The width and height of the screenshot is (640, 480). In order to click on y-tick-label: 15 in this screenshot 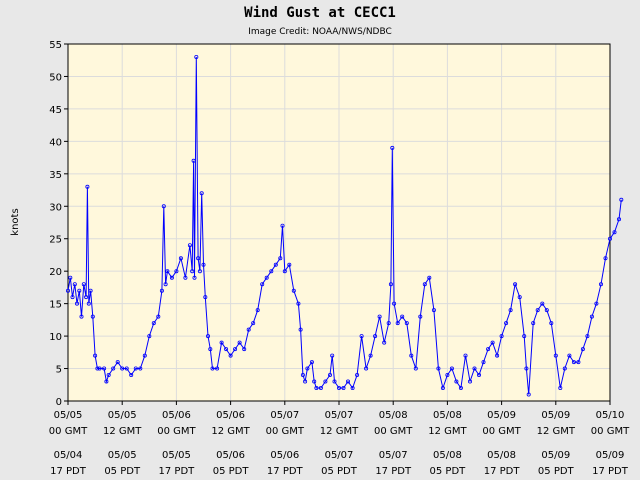, I will do `click(55, 305)`.